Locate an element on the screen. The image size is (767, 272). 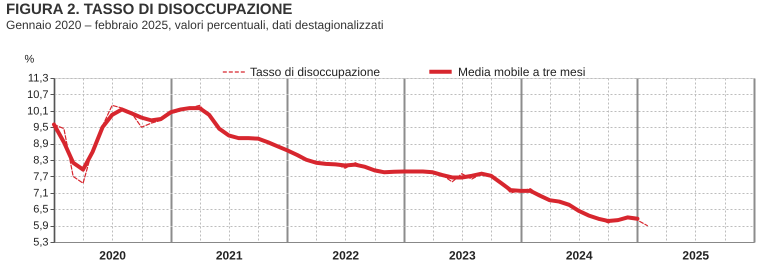
y-tick-label: 11,3 is located at coordinates (38, 78).